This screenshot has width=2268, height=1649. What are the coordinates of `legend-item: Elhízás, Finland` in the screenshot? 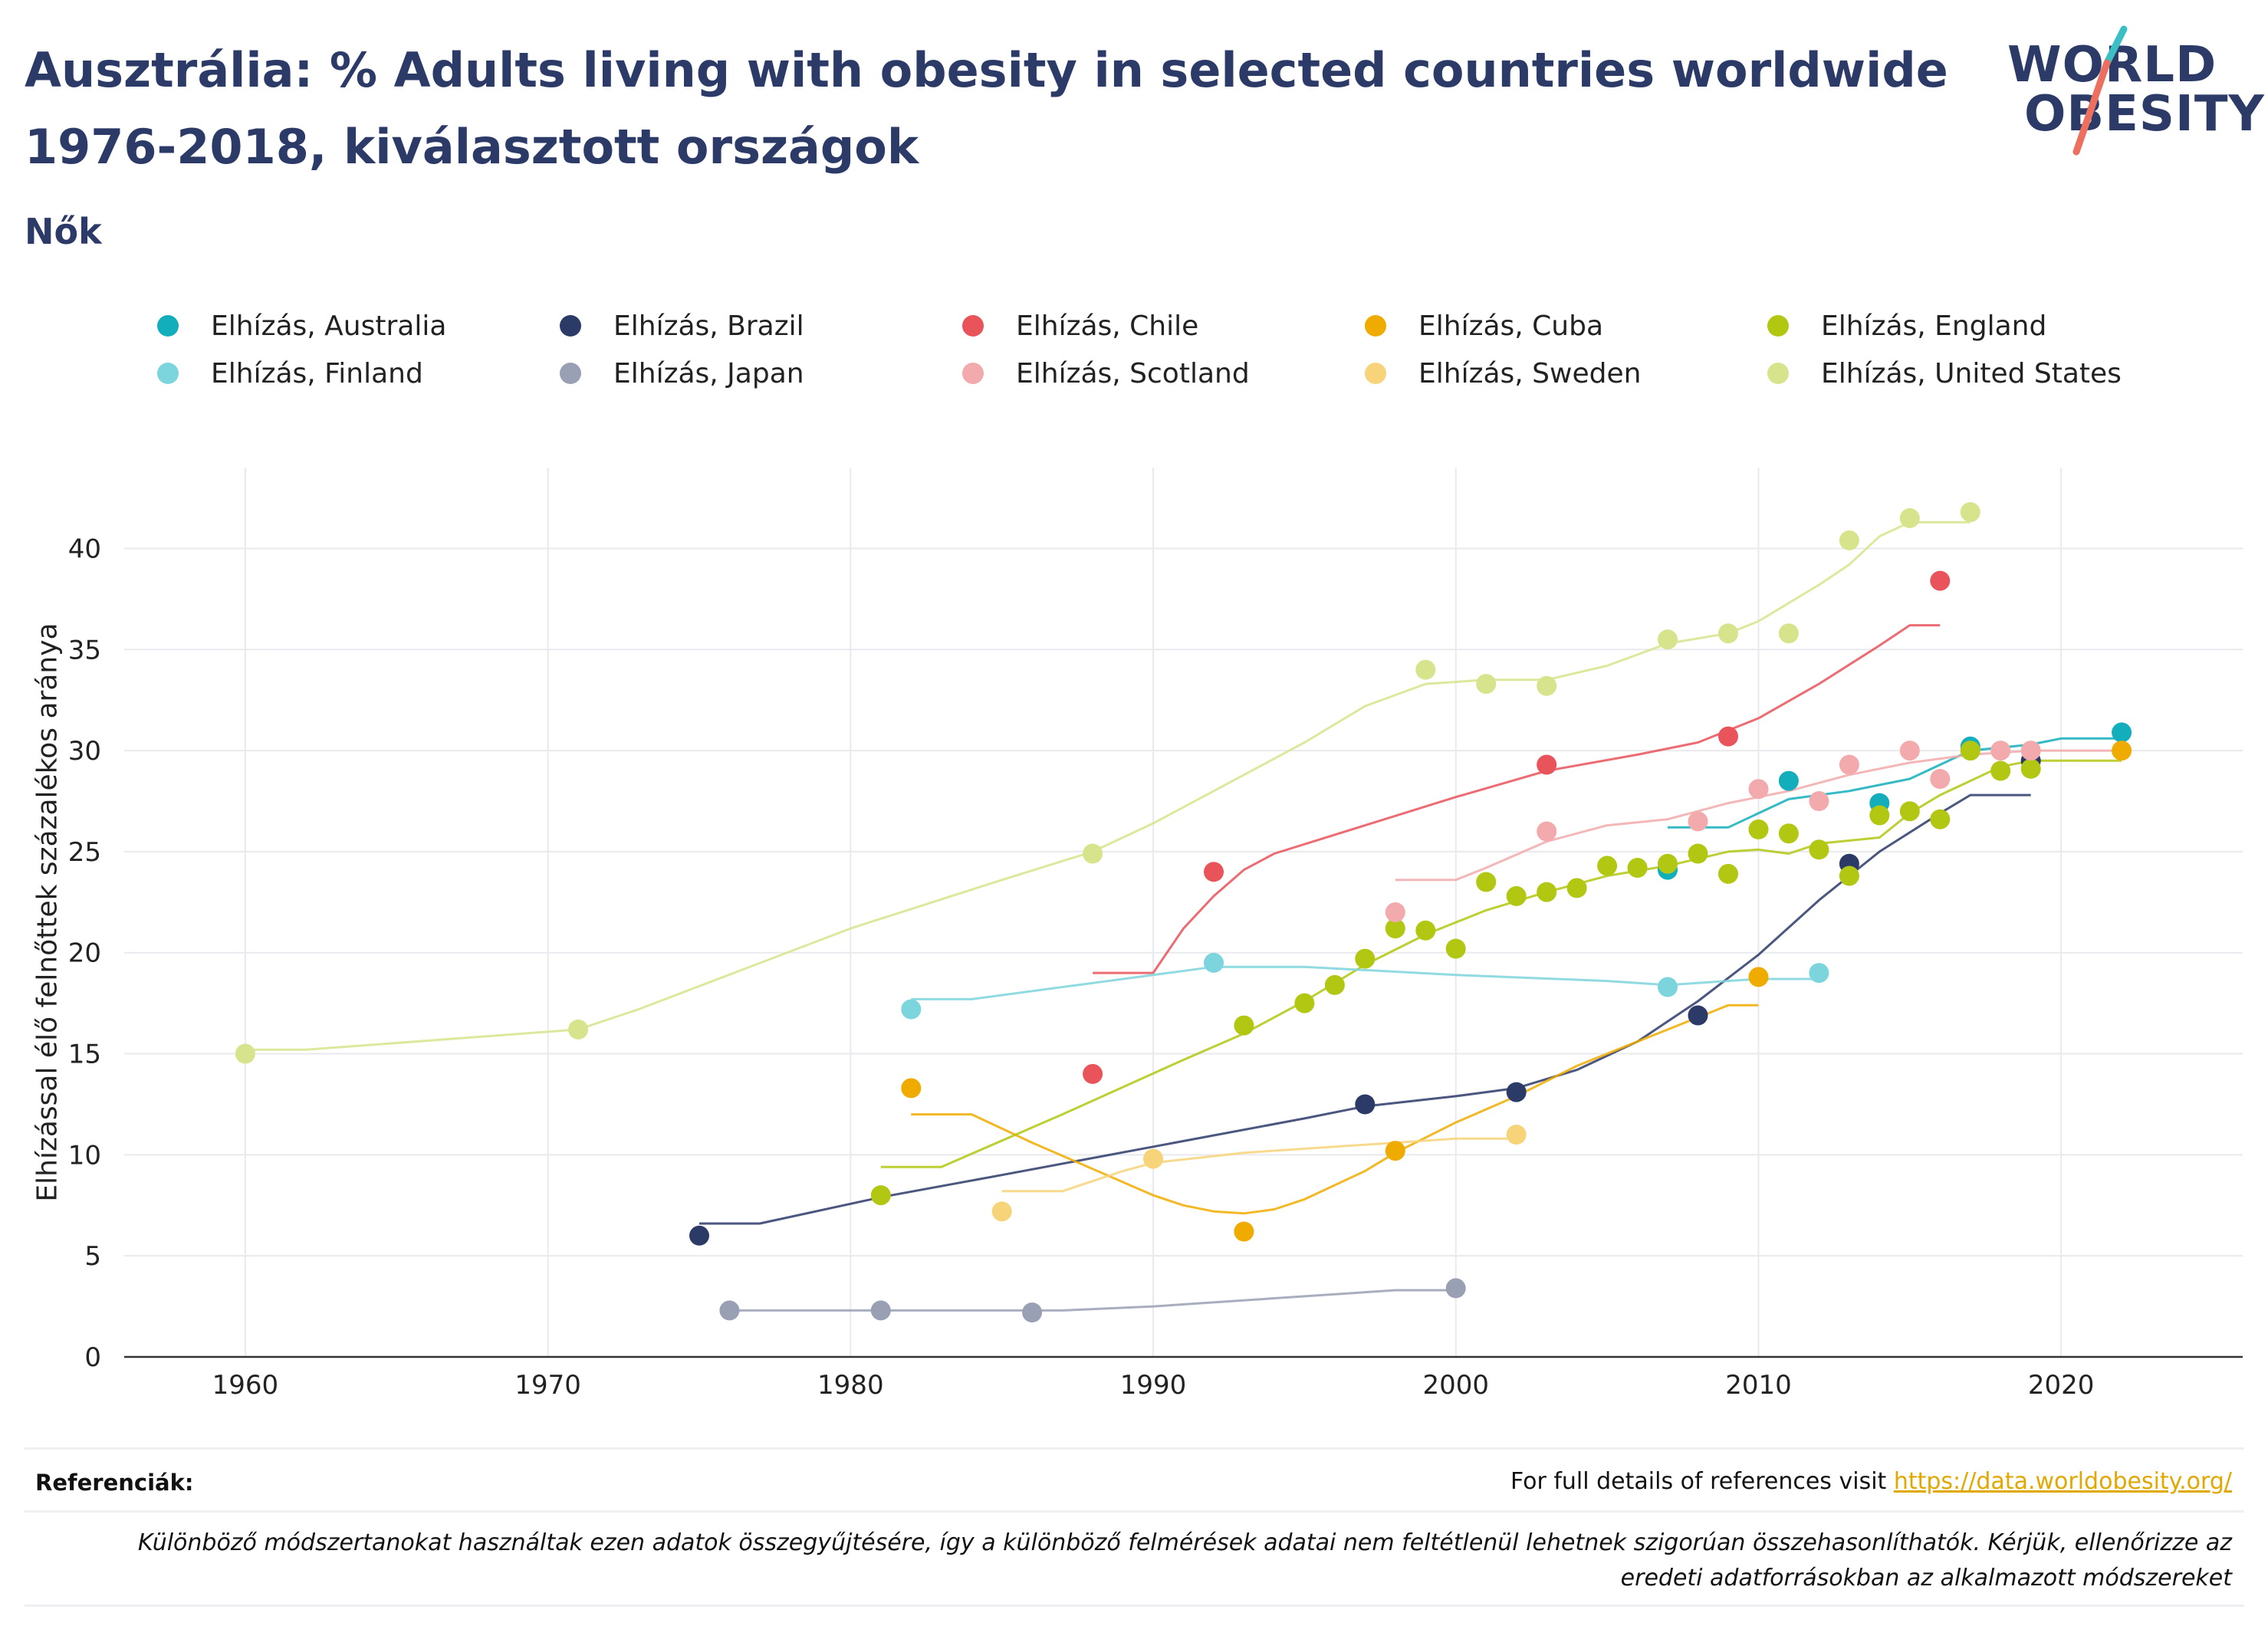 It's located at (290, 373).